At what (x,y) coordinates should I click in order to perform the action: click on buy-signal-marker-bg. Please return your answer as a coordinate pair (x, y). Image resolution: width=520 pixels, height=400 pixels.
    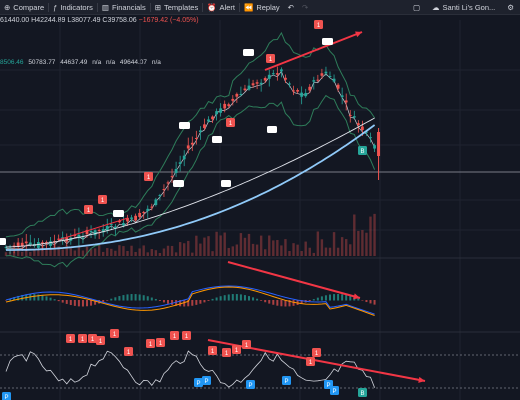
    Looking at the image, I should click on (362, 150).